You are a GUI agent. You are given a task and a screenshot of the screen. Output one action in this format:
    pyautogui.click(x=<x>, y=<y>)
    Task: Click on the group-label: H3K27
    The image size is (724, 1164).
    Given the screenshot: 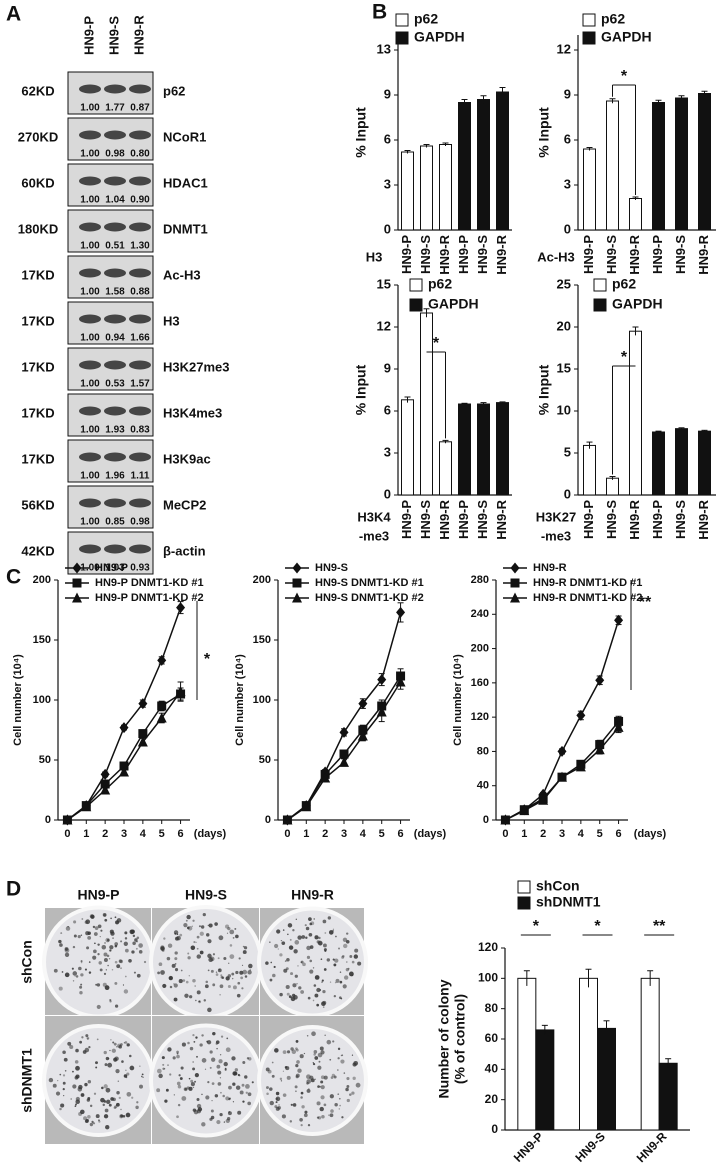 What is the action you would take?
    pyautogui.click(x=556, y=516)
    